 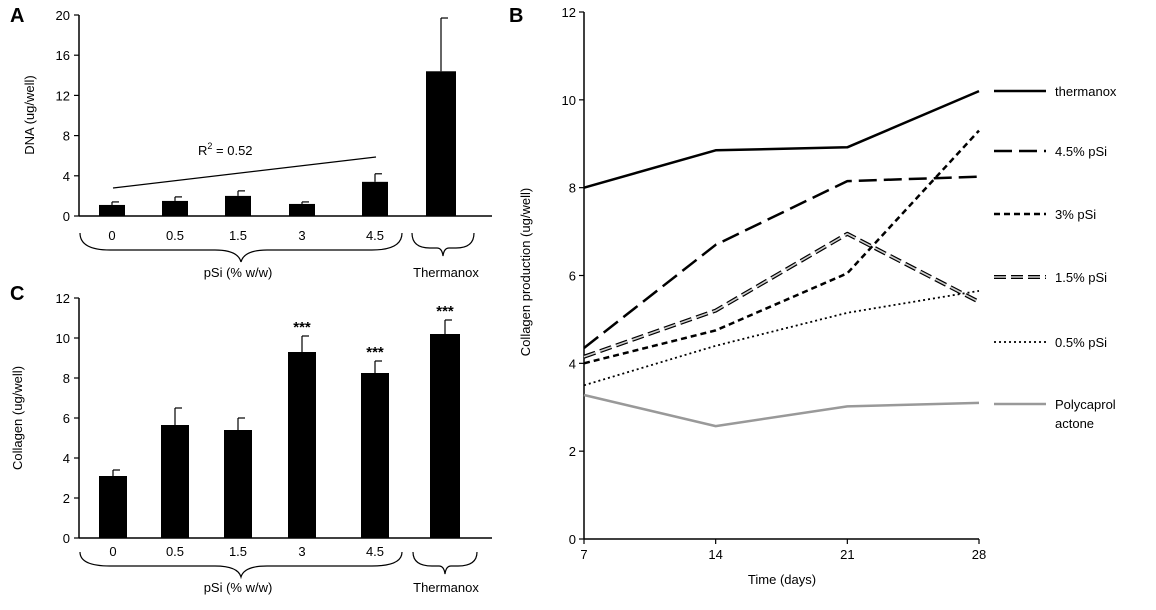 What do you see at coordinates (175, 235) in the screenshot?
I see `panel-a-category-label: 0.5` at bounding box center [175, 235].